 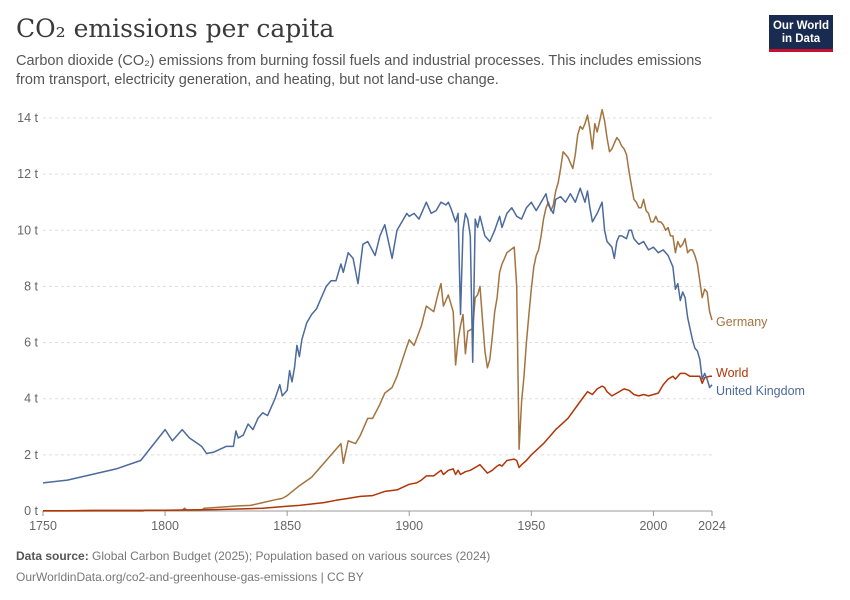 I want to click on y-tick-label: 8 t, so click(x=31, y=286).